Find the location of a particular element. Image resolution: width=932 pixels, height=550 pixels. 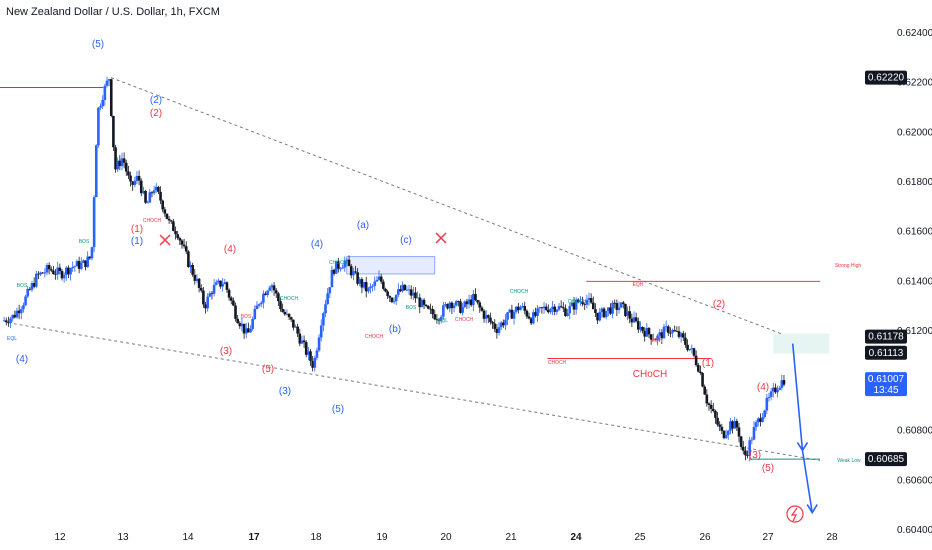

y-tick-label: 0.62200 is located at coordinates (914, 83).